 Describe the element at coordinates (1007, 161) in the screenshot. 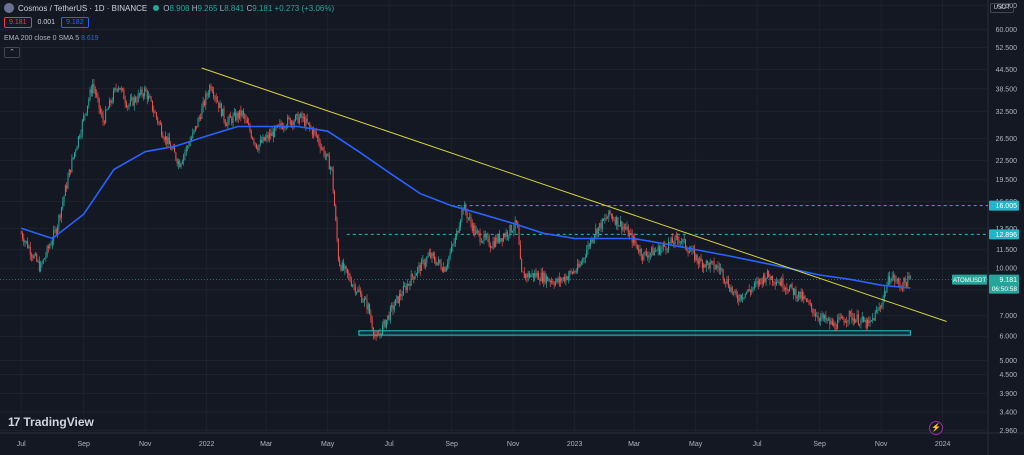

I see `y-tick-label: 22.500` at that location.